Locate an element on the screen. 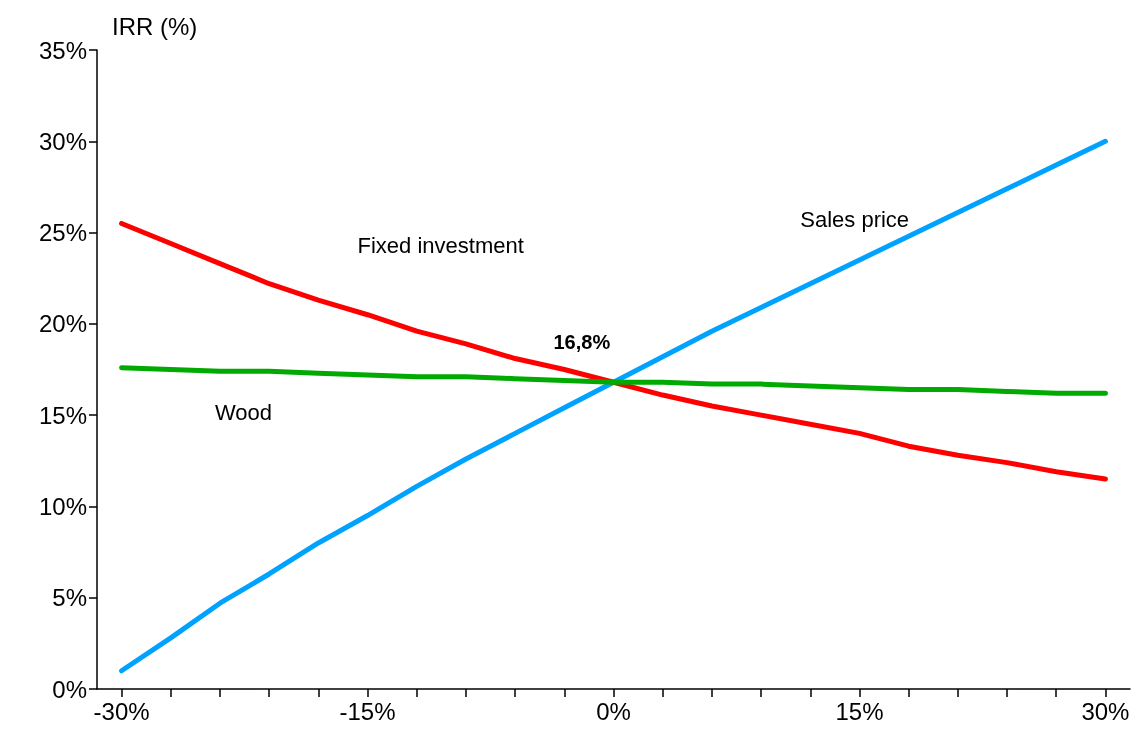 The image size is (1145, 749). y-tick-label: 30% is located at coordinates (62, 141).